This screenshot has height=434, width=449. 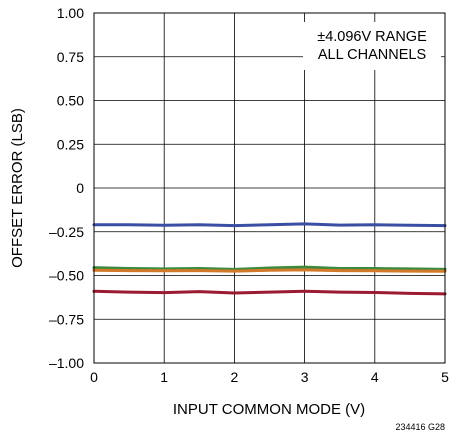 I want to click on x-tick-labels: 0 1 2 3 4 5, so click(x=269, y=377).